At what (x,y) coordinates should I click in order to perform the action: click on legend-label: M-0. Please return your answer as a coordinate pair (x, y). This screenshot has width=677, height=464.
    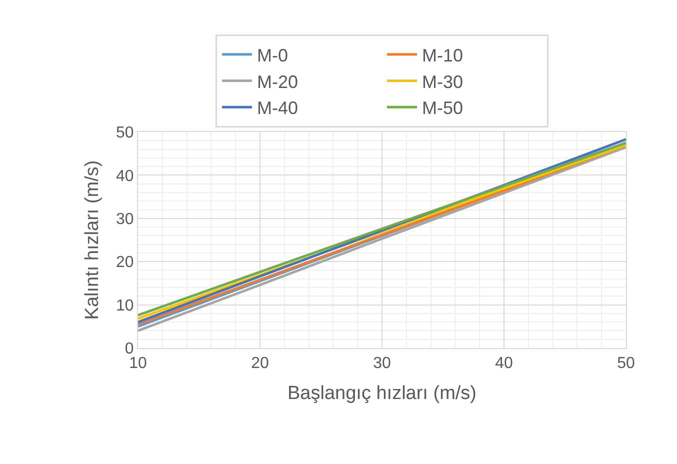
    Looking at the image, I should click on (272, 55).